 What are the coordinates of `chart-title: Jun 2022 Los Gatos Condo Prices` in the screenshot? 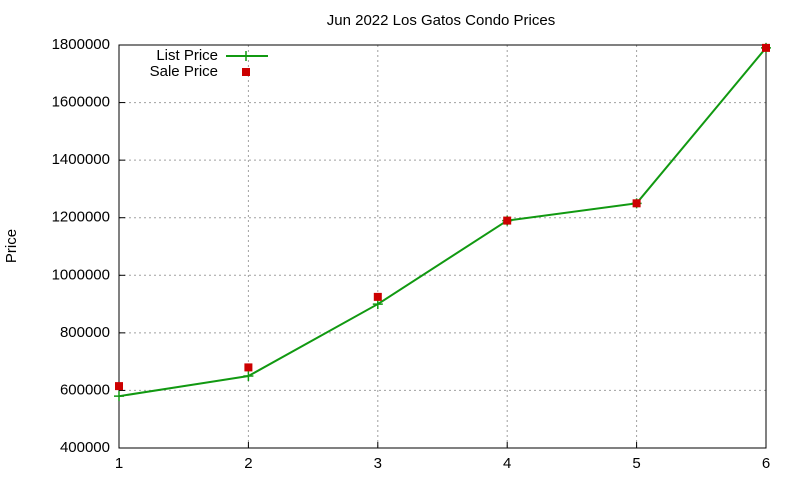 It's located at (441, 20).